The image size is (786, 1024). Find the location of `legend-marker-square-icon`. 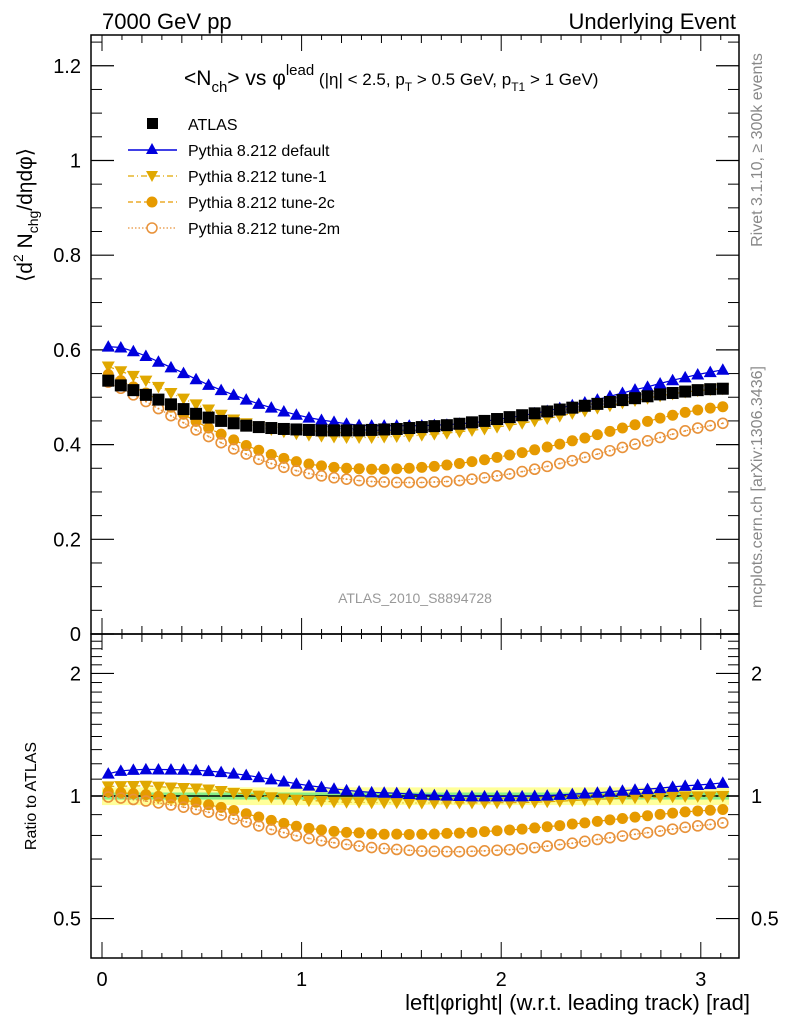

legend-marker-square-icon is located at coordinates (152, 123).